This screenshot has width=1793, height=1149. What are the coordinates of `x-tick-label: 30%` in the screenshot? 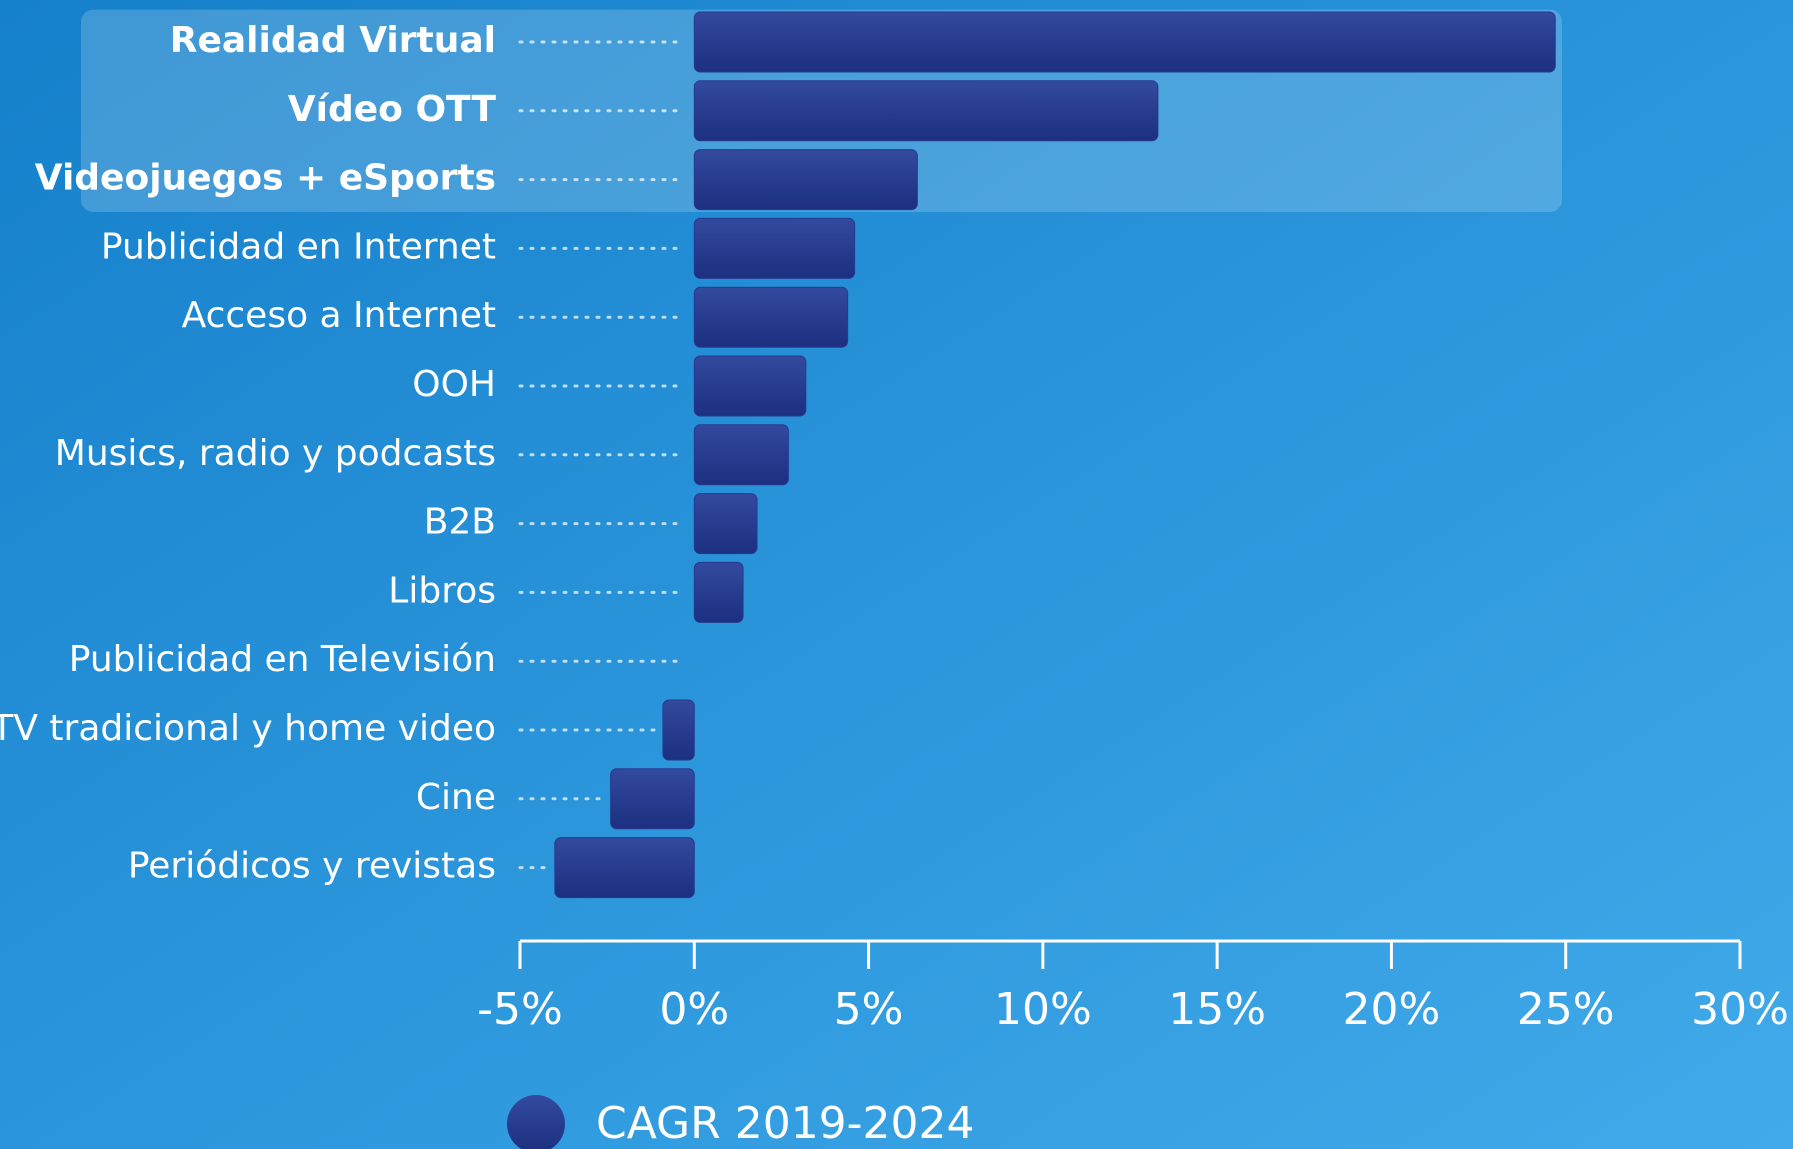 It's located at (1740, 1009).